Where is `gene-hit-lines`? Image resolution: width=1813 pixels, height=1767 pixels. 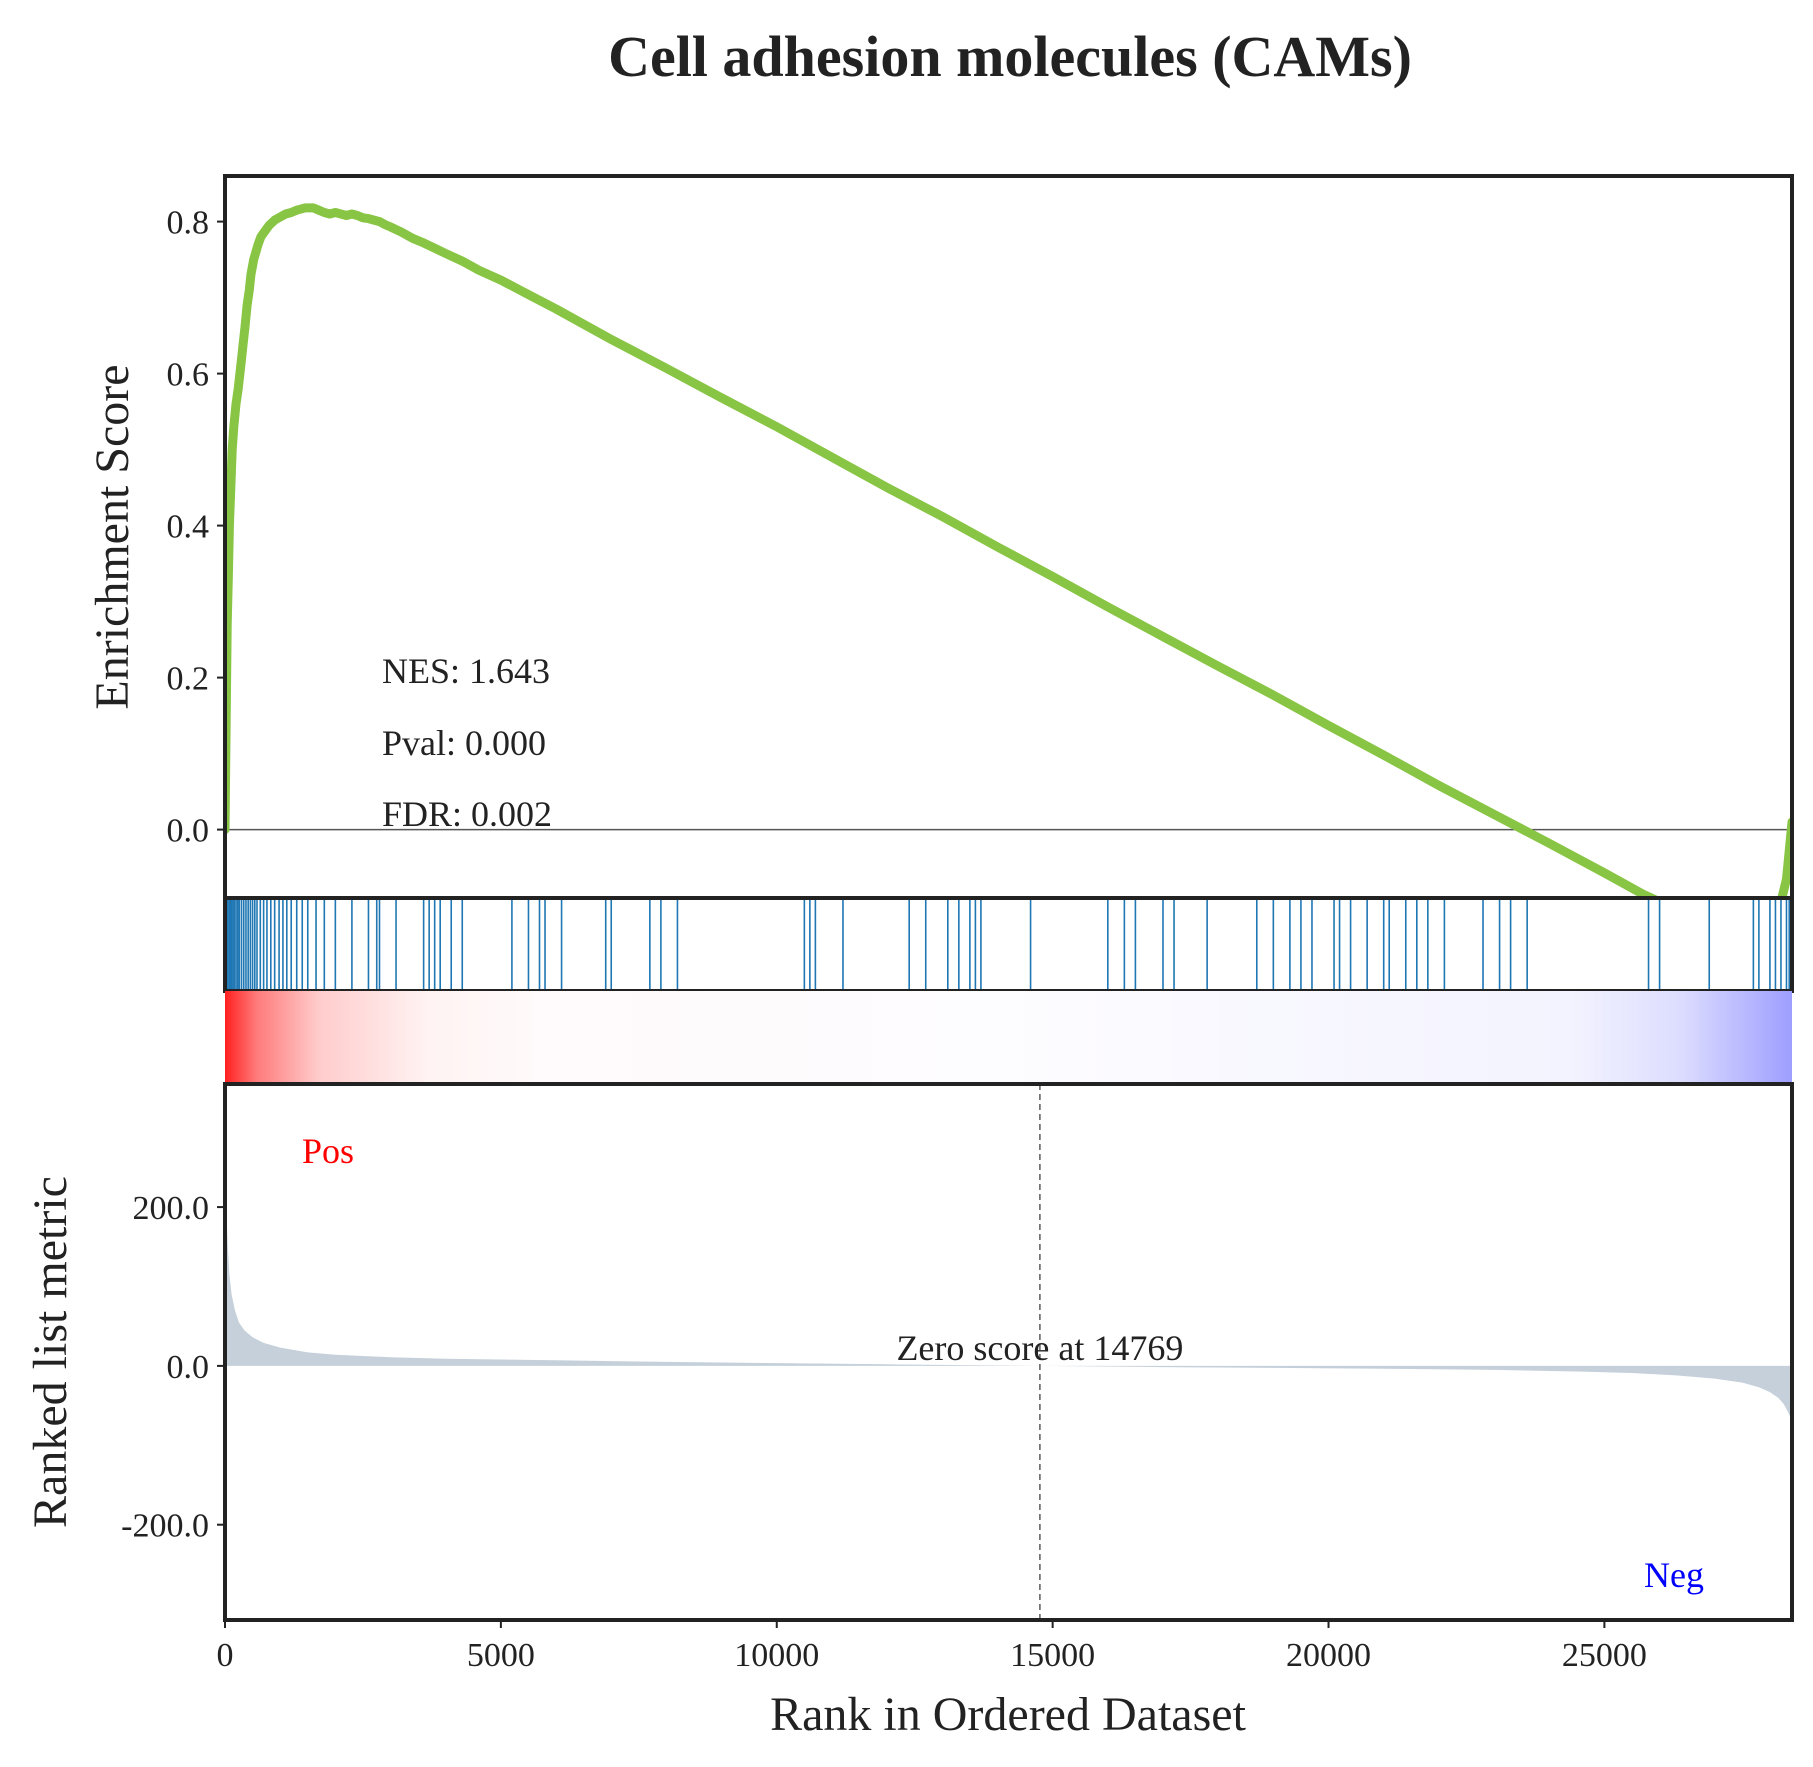
gene-hit-lines is located at coordinates (1008, 944).